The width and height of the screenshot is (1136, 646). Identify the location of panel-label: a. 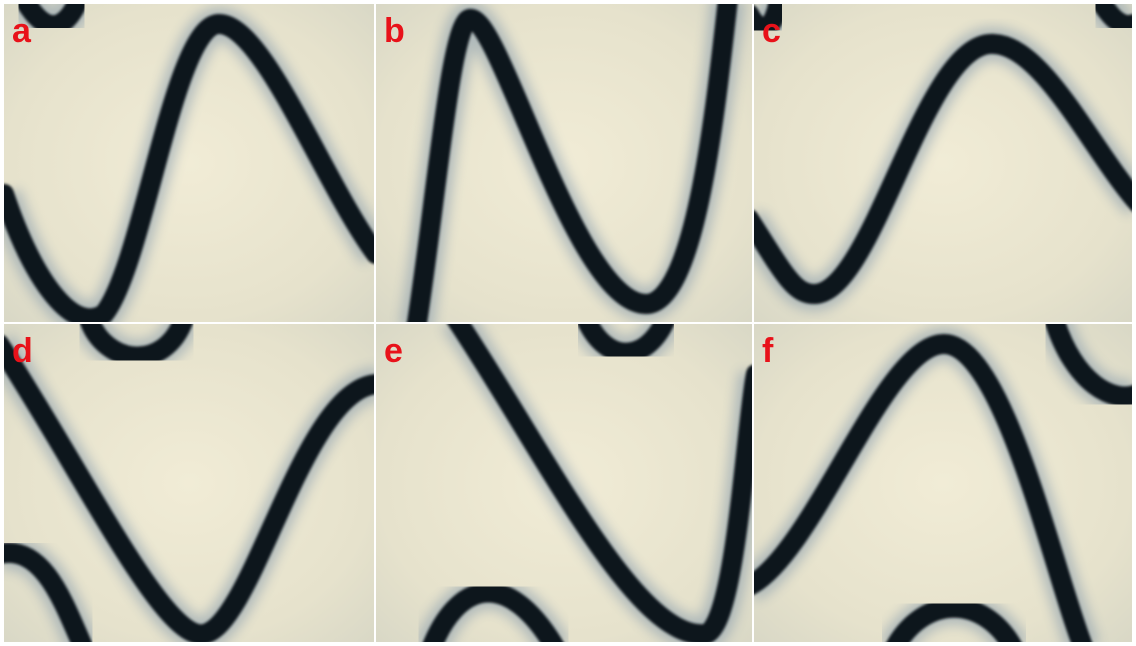
(22, 31).